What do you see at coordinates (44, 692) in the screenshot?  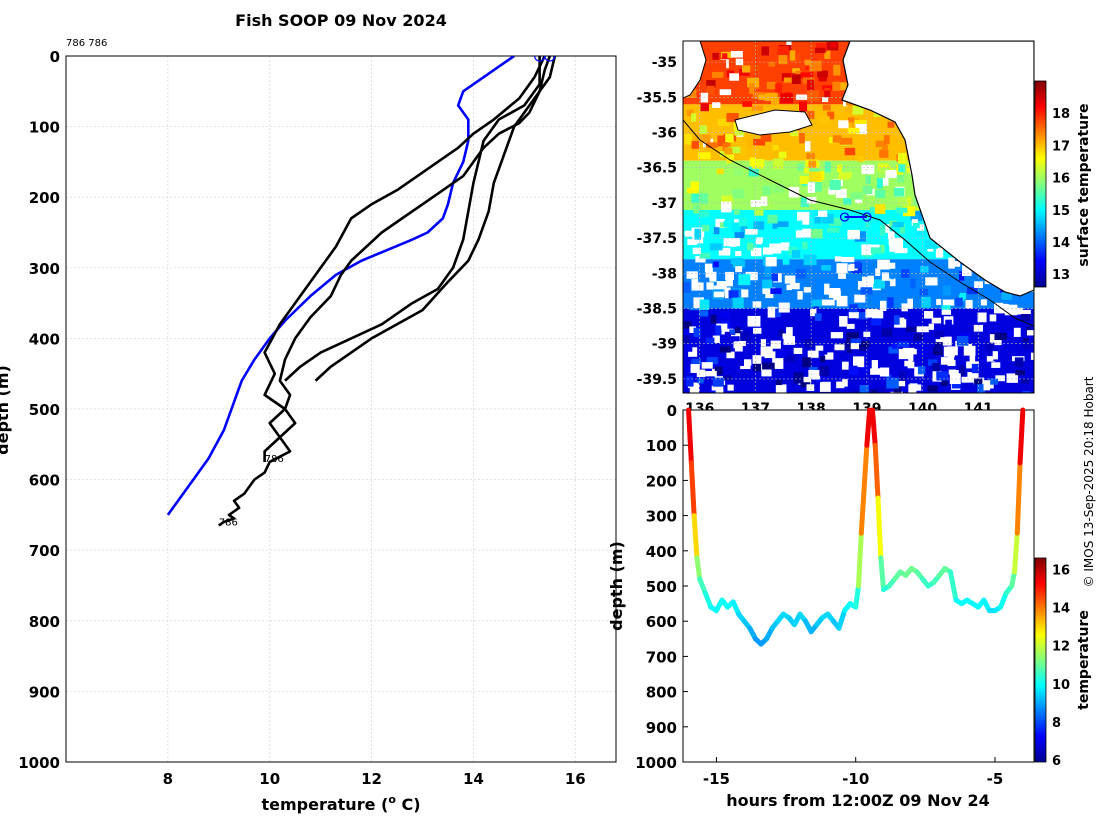 I see `profile-y-tick-label: 900` at bounding box center [44, 692].